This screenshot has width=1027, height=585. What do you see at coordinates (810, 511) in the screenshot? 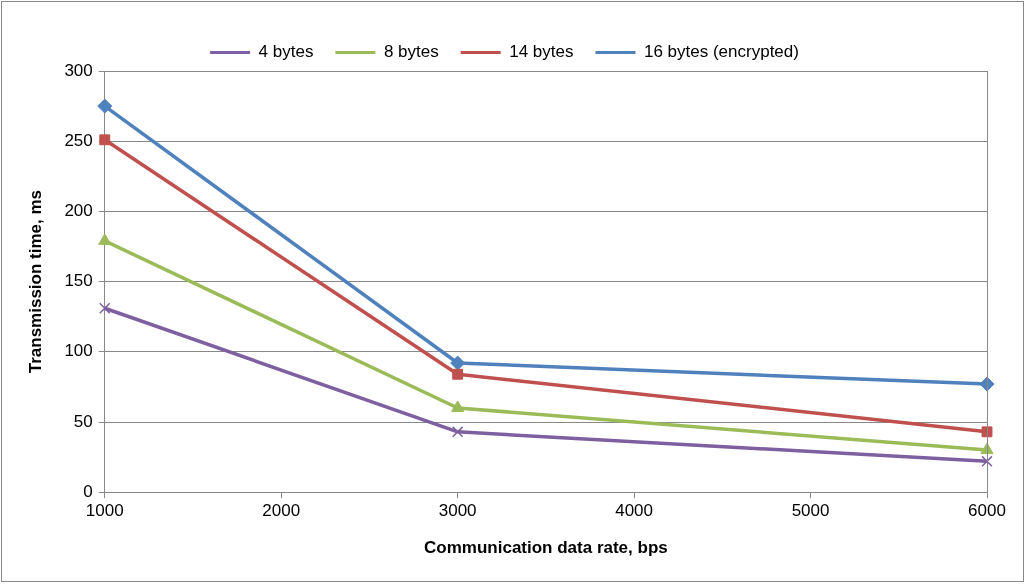
I see `x-tick-label: 5000` at bounding box center [810, 511].